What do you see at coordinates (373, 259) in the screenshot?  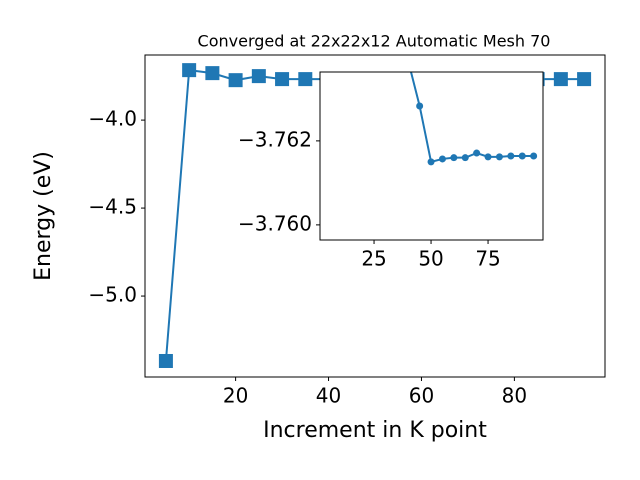 I see `x-tick-label: 25` at bounding box center [373, 259].